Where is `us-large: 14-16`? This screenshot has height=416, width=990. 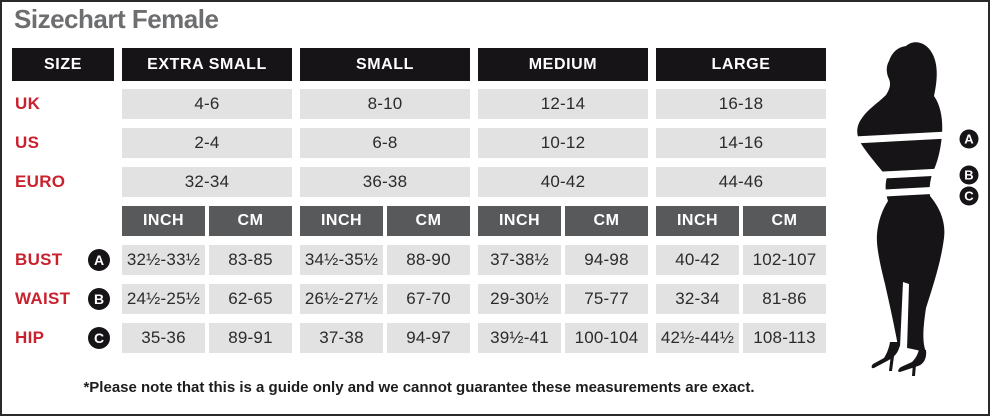
us-large: 14-16 is located at coordinates (741, 143).